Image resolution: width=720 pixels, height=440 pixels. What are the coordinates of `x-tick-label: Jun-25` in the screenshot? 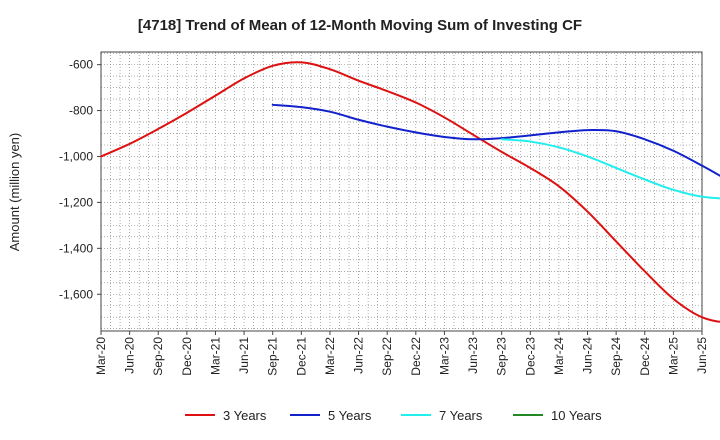 It's located at (702, 355).